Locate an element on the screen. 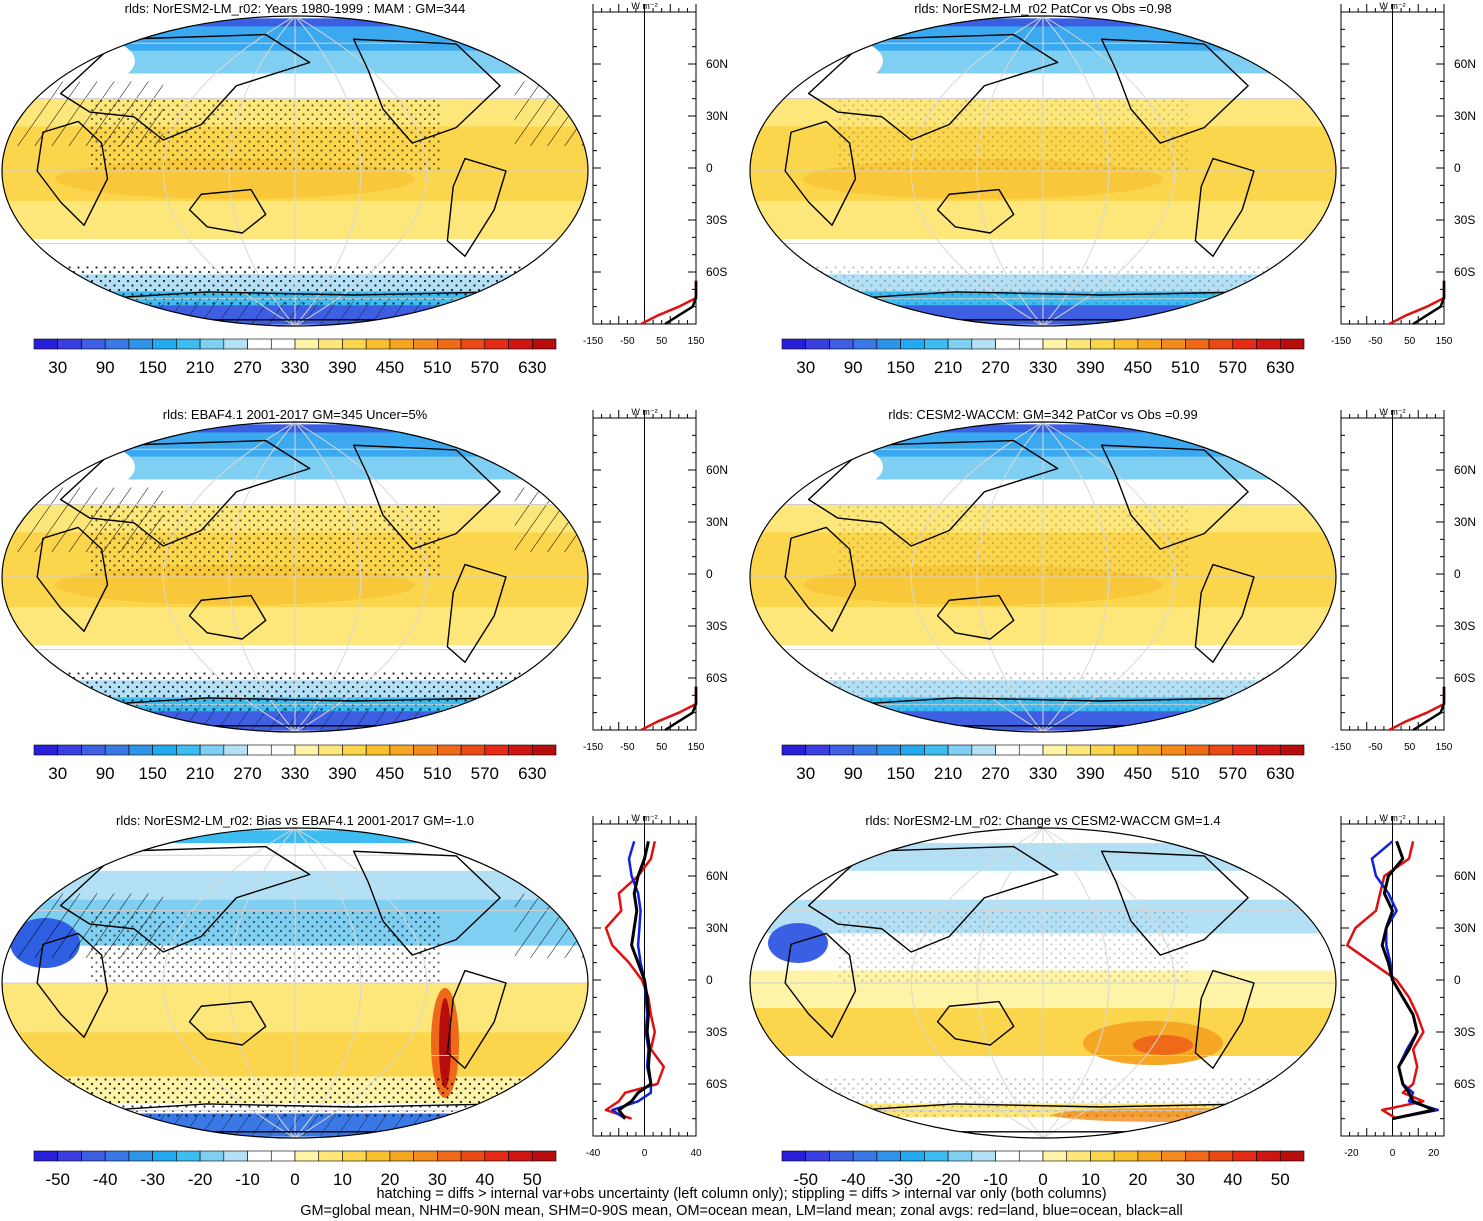  panel-title: rlds: NorESM2-LM_r02 PatCor vs Obs =0.98 is located at coordinates (1043, 8).